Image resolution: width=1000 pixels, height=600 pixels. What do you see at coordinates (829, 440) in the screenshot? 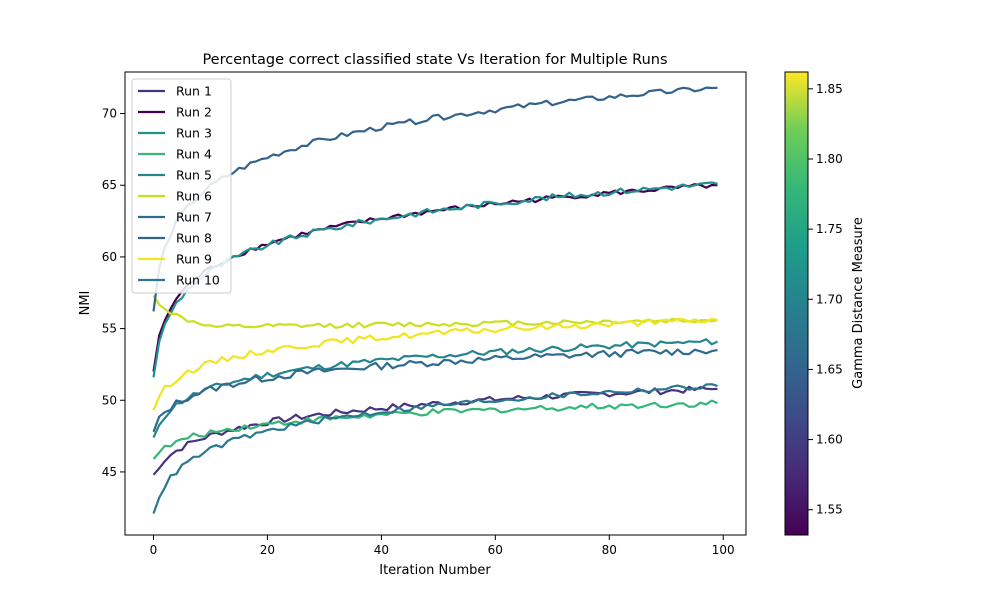
I see `colorbar-tick-label: 1.60` at bounding box center [829, 440].